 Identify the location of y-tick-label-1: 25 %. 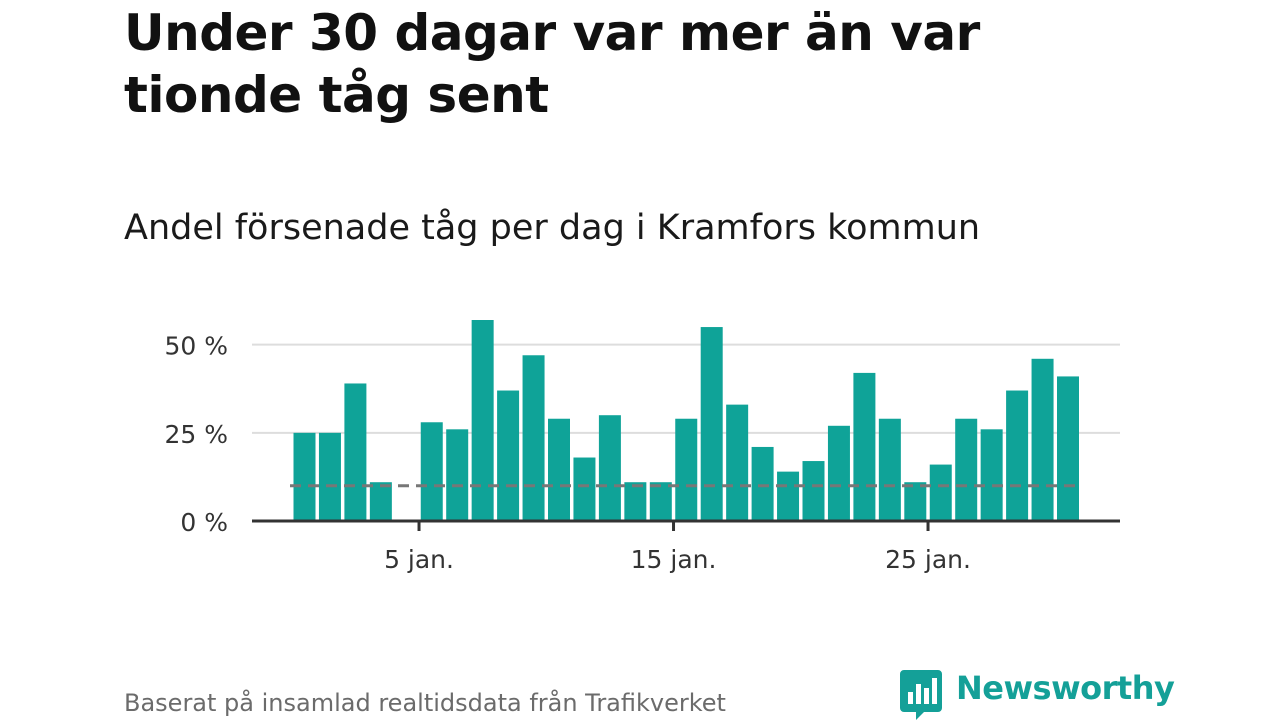
(196, 434).